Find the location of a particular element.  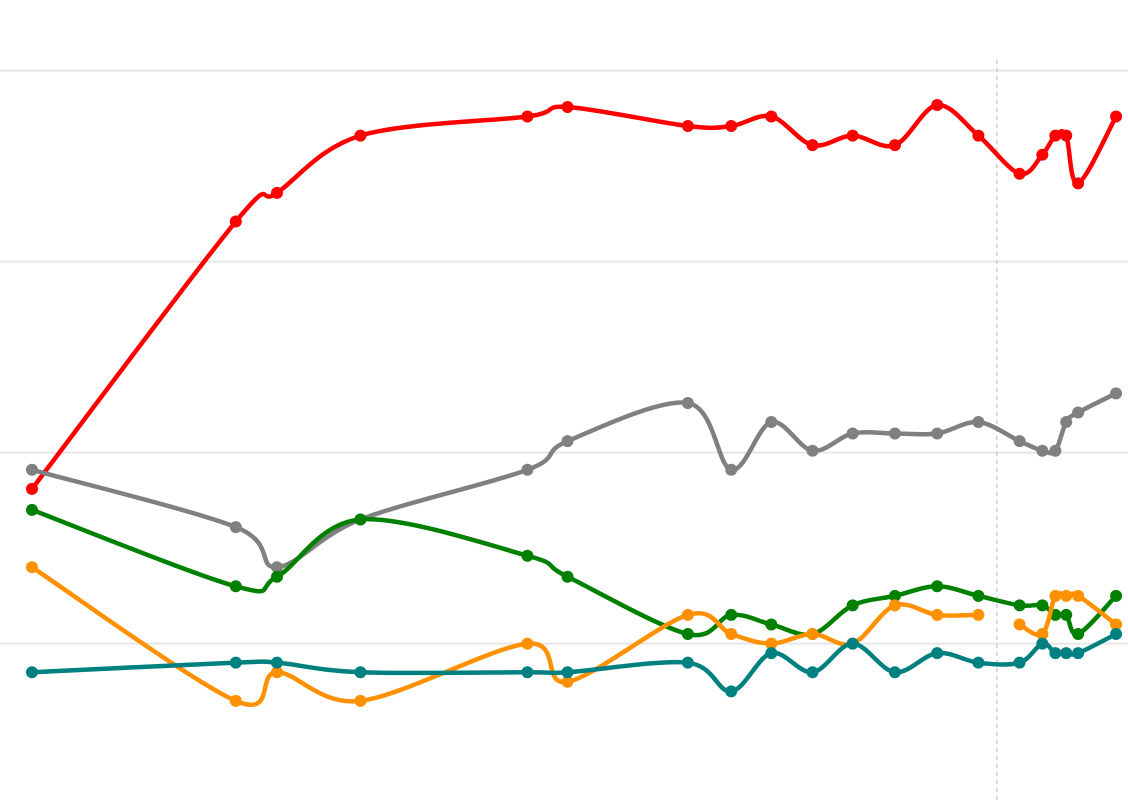

series-line is located at coordinates (574, 662).